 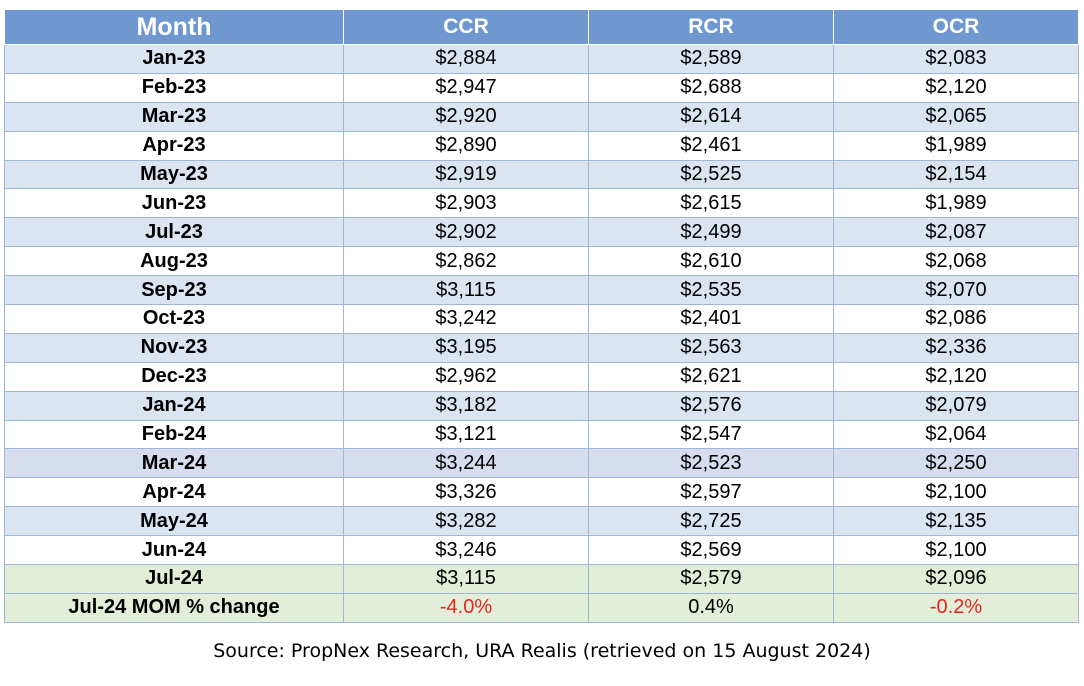 I want to click on cell-ccr: $2,919, so click(x=466, y=174).